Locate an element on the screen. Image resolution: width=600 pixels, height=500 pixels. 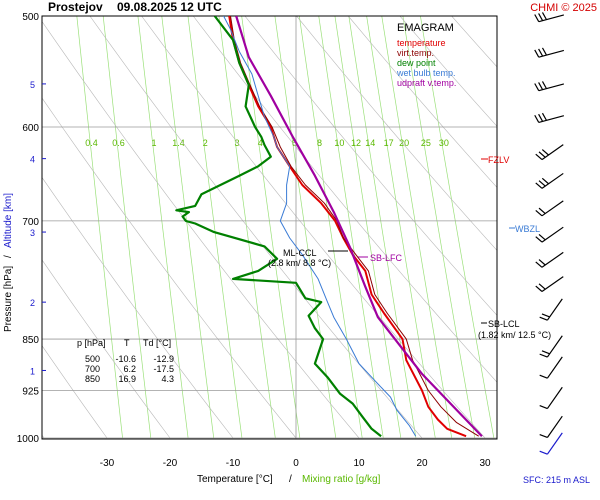
pressure-tick-label: 1000 is located at coordinates (28, 439).